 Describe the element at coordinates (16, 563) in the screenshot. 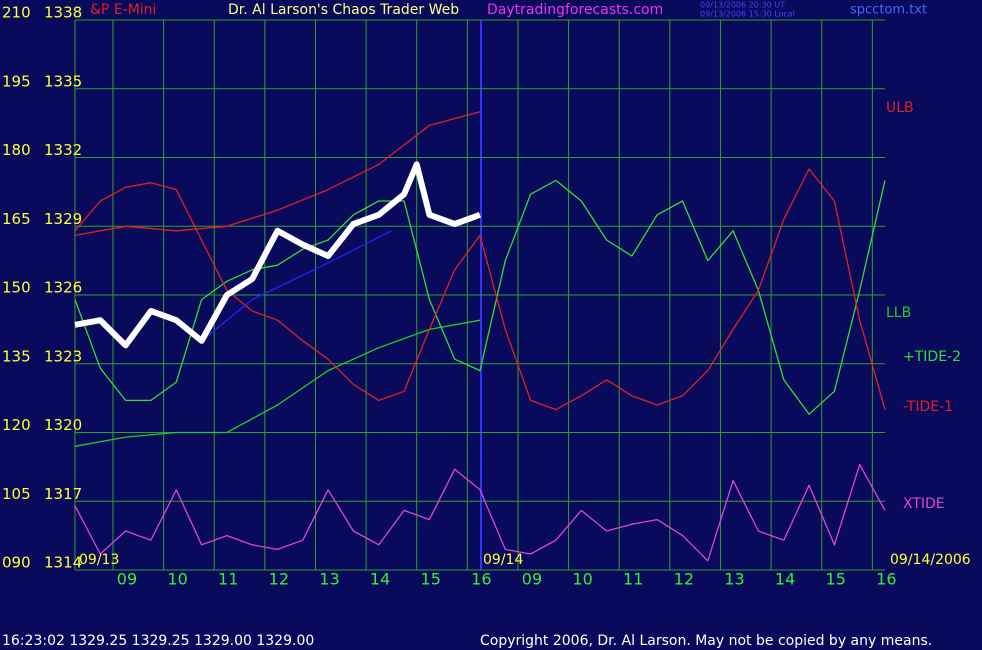

I see `y-tick-label: 090` at that location.